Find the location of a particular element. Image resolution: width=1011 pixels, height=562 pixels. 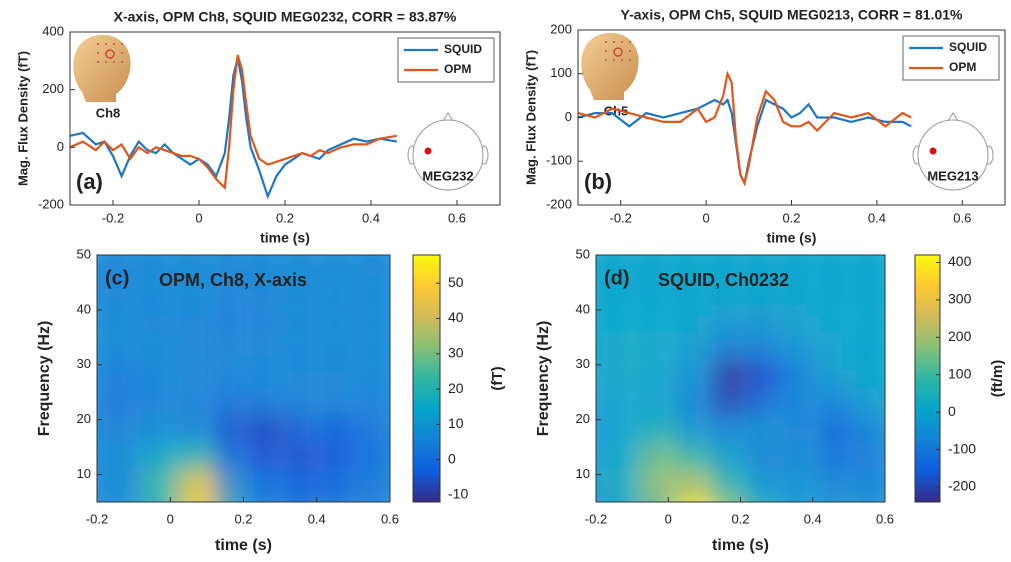

y-tick-label: -100 is located at coordinates (559, 160).